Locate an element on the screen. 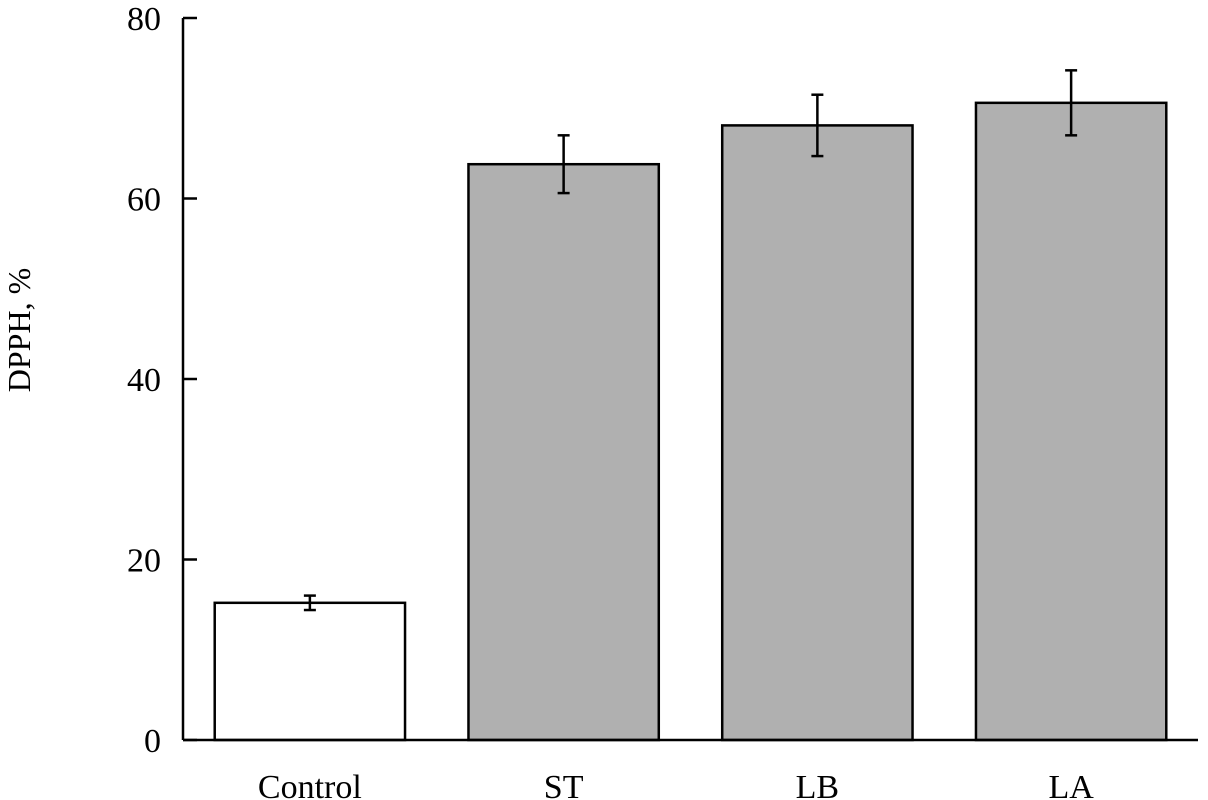 This screenshot has height=800, width=1208. error-bar-lb is located at coordinates (817, 125).